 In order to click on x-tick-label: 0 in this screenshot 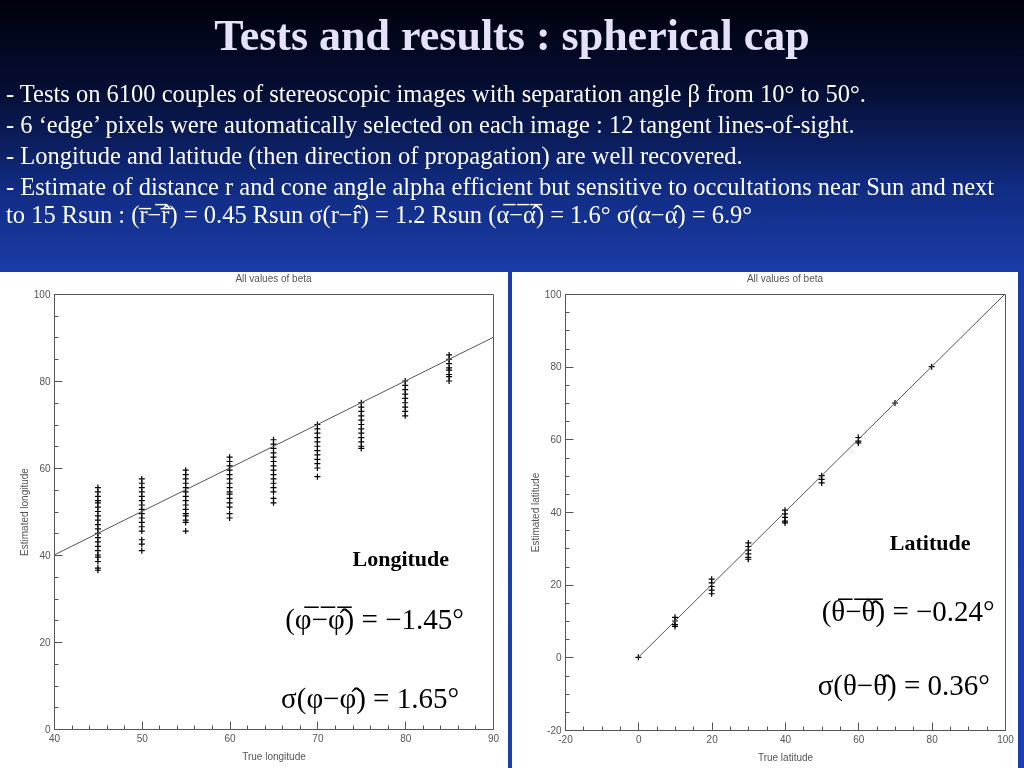, I will do `click(639, 739)`.